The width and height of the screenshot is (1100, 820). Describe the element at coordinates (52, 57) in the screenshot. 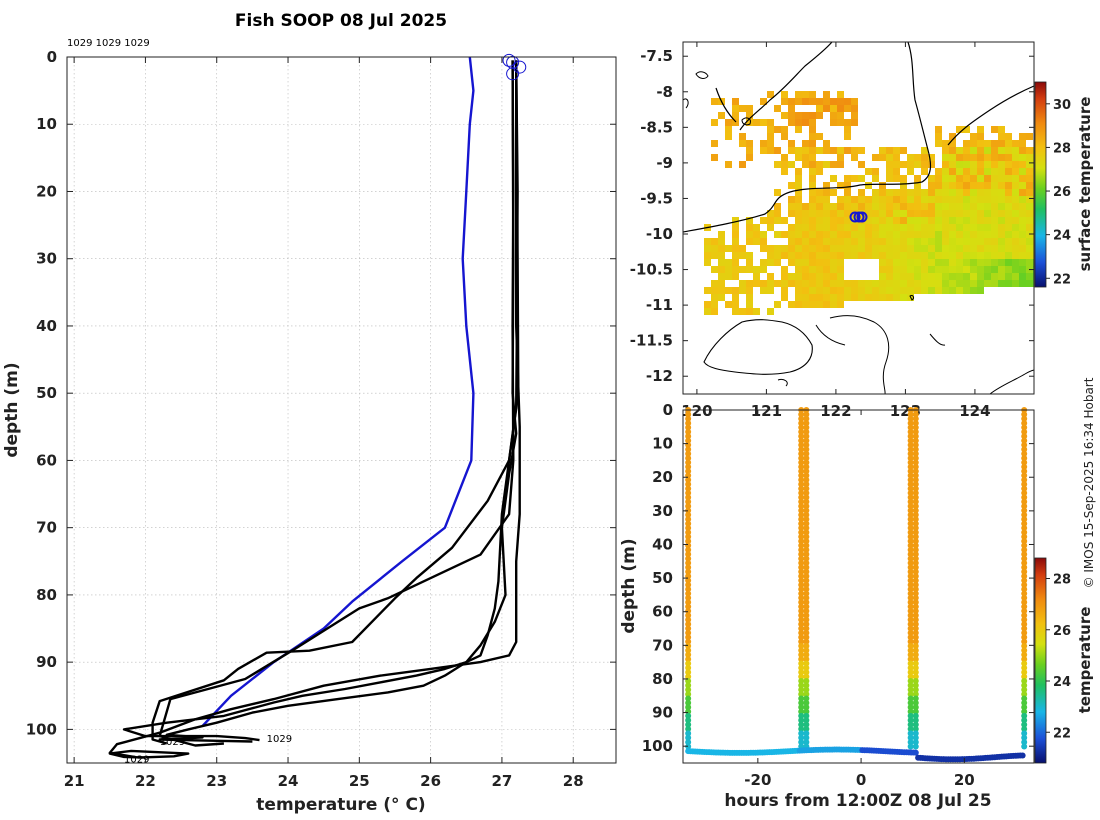

I see `y-tick-label: 0` at that location.